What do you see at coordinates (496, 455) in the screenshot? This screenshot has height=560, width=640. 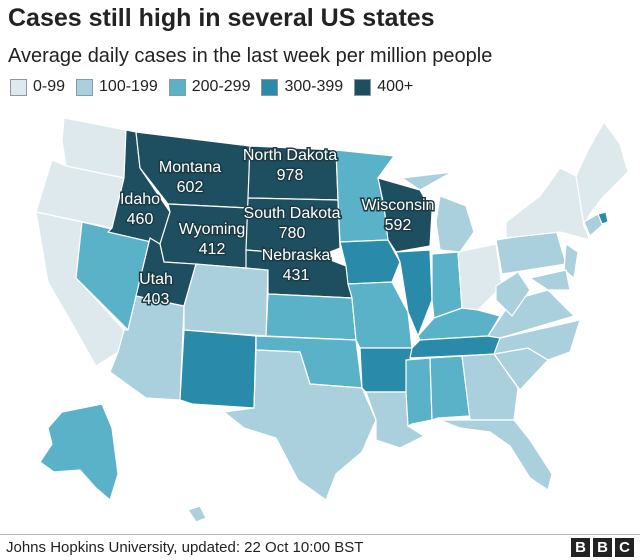 I see `state-florida` at bounding box center [496, 455].